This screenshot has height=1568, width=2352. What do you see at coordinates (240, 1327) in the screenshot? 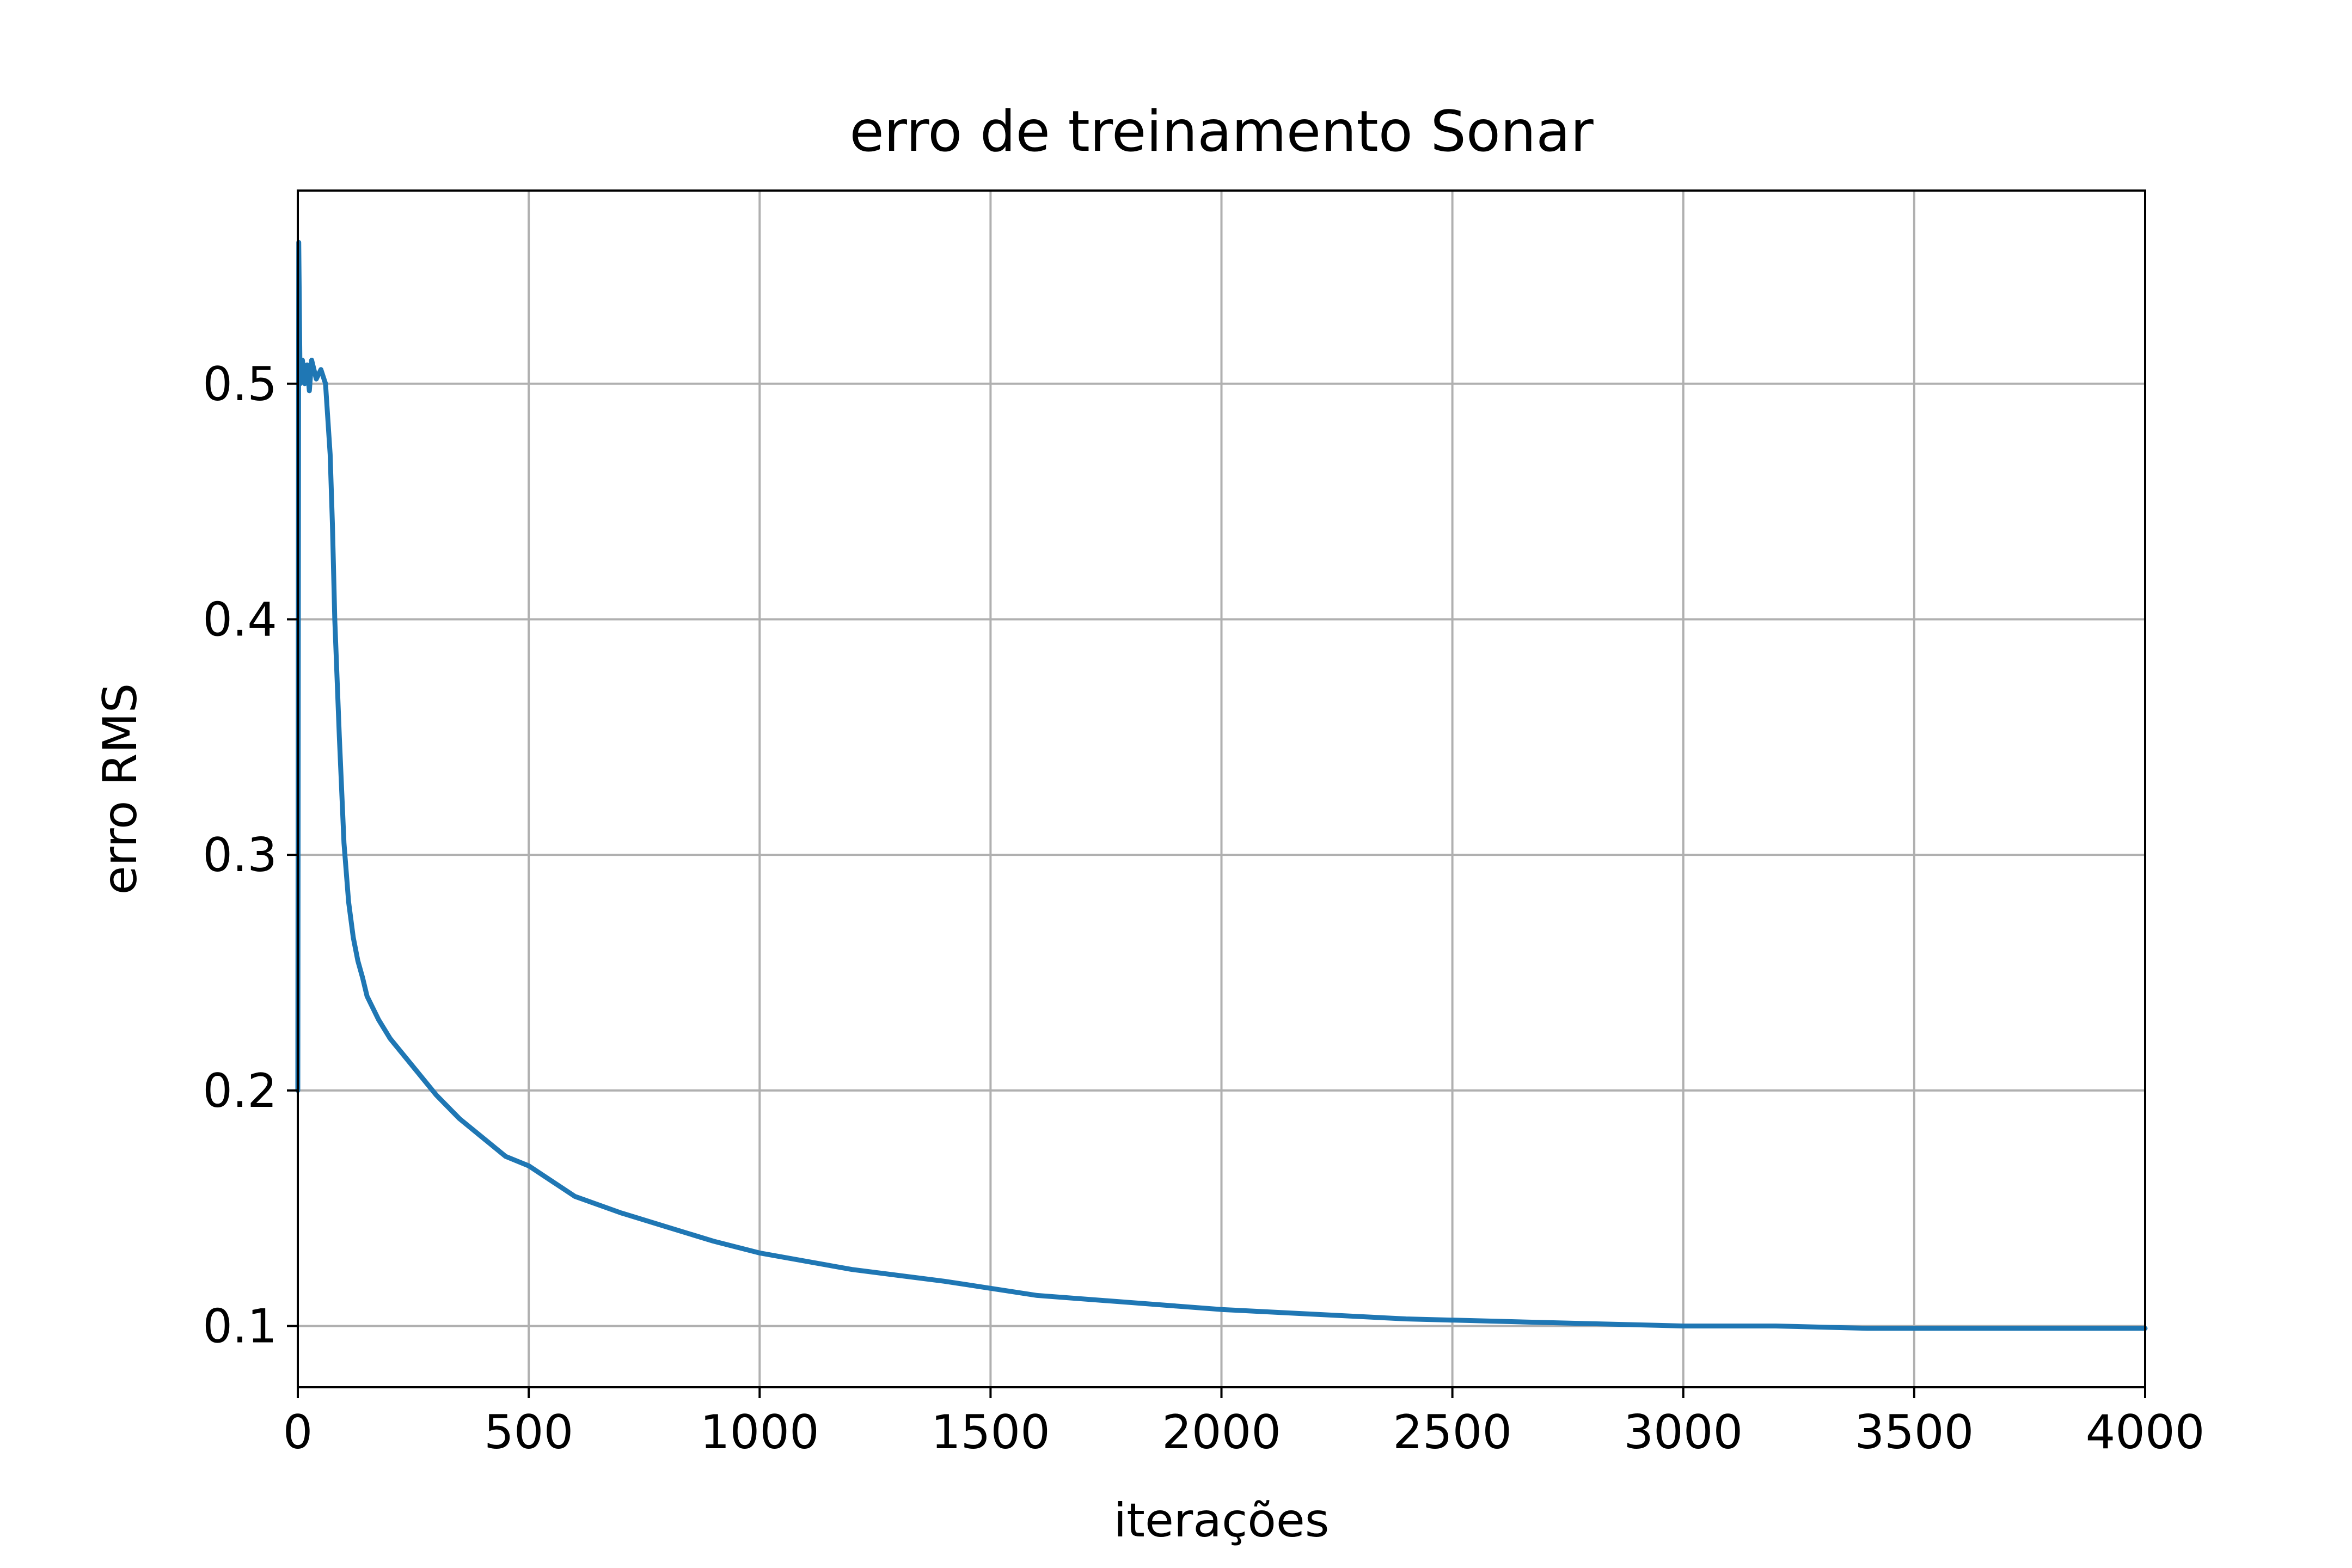
I see `y-tick-label: 0.1` at bounding box center [240, 1327].